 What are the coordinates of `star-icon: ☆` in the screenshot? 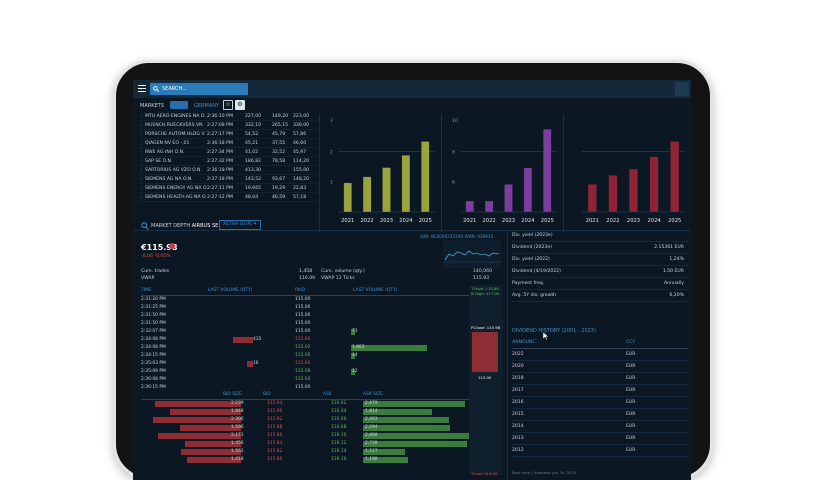 It's located at (228, 105).